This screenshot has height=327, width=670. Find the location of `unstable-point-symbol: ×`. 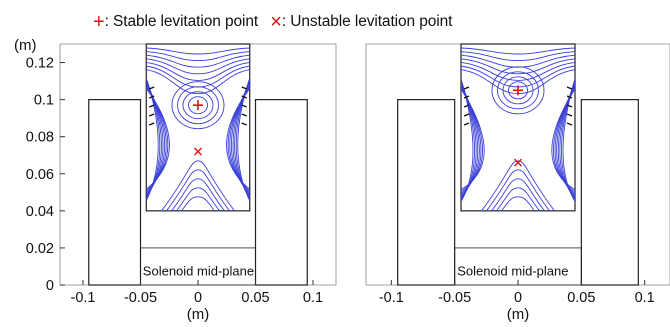

unstable-point-symbol: × is located at coordinates (276, 22).